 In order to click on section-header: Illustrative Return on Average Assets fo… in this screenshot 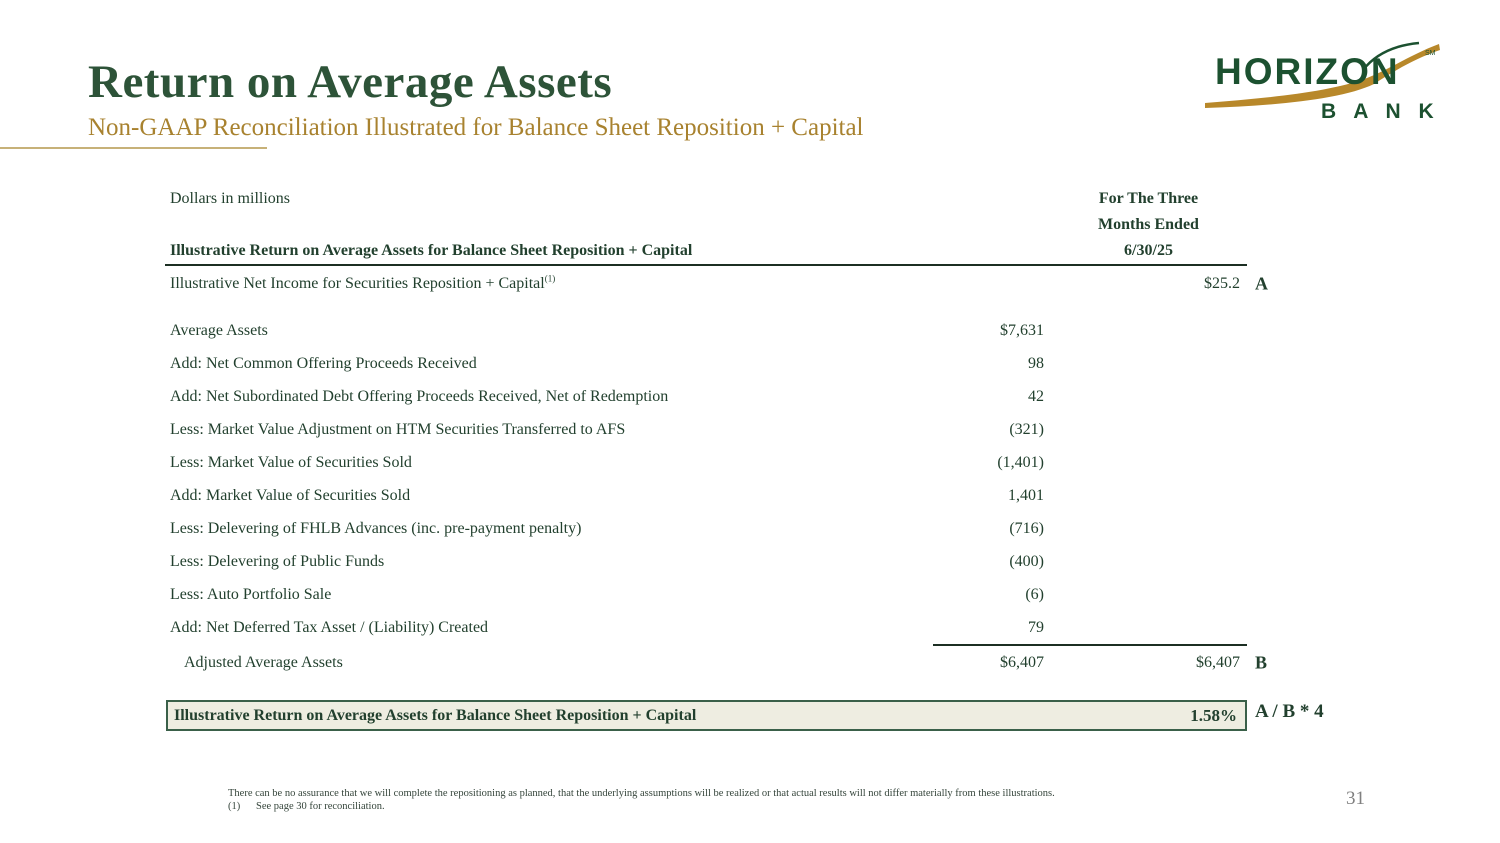, I will do `click(431, 250)`.